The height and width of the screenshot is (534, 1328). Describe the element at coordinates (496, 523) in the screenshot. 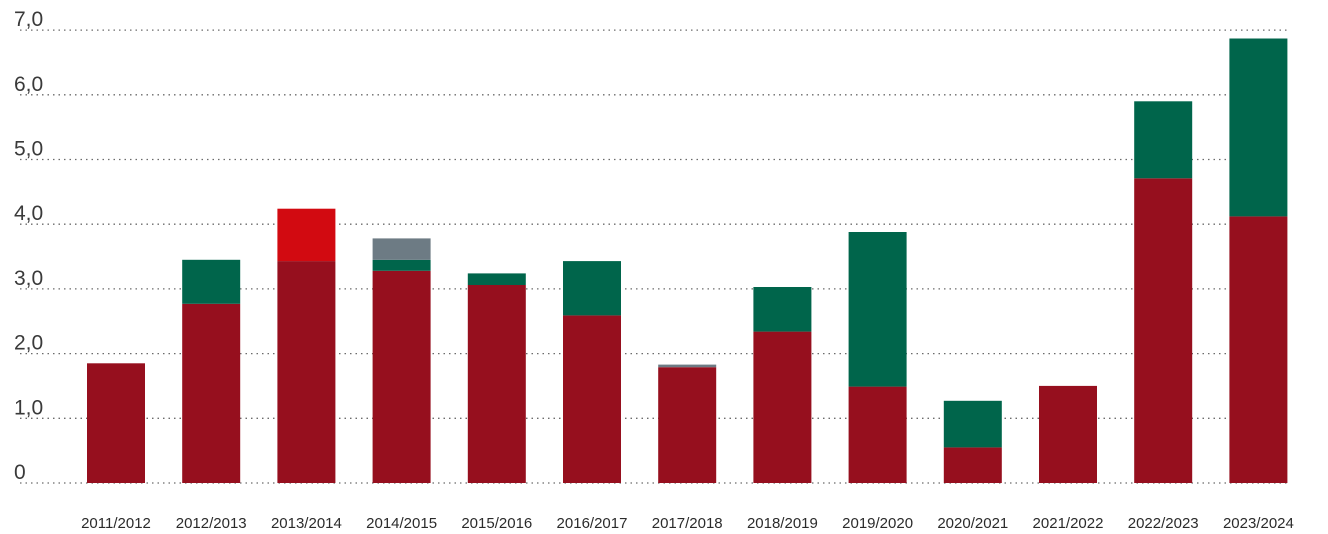

I see `x-tick-label: 2015/2016` at that location.